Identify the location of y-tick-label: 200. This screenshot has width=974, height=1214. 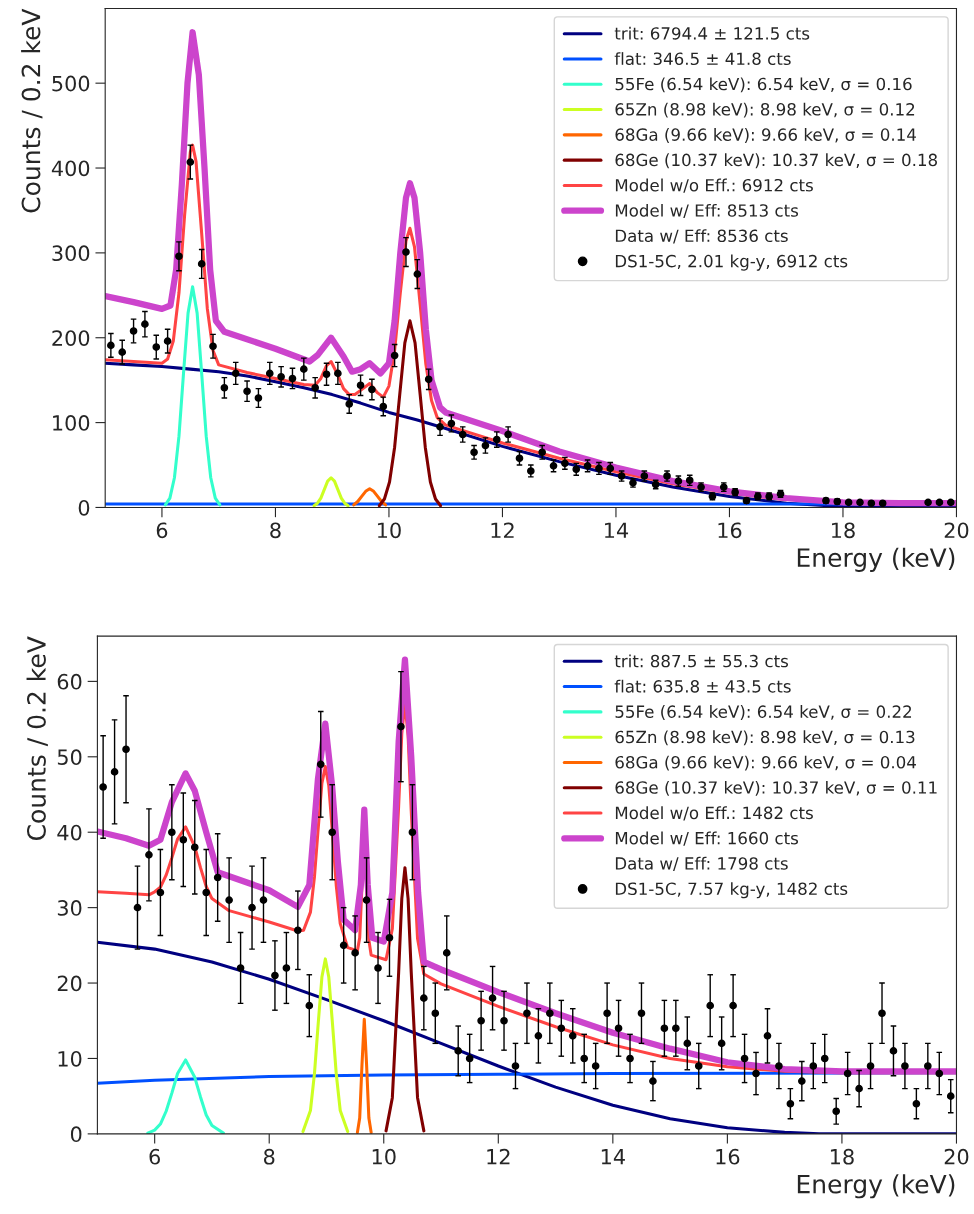
(71, 338).